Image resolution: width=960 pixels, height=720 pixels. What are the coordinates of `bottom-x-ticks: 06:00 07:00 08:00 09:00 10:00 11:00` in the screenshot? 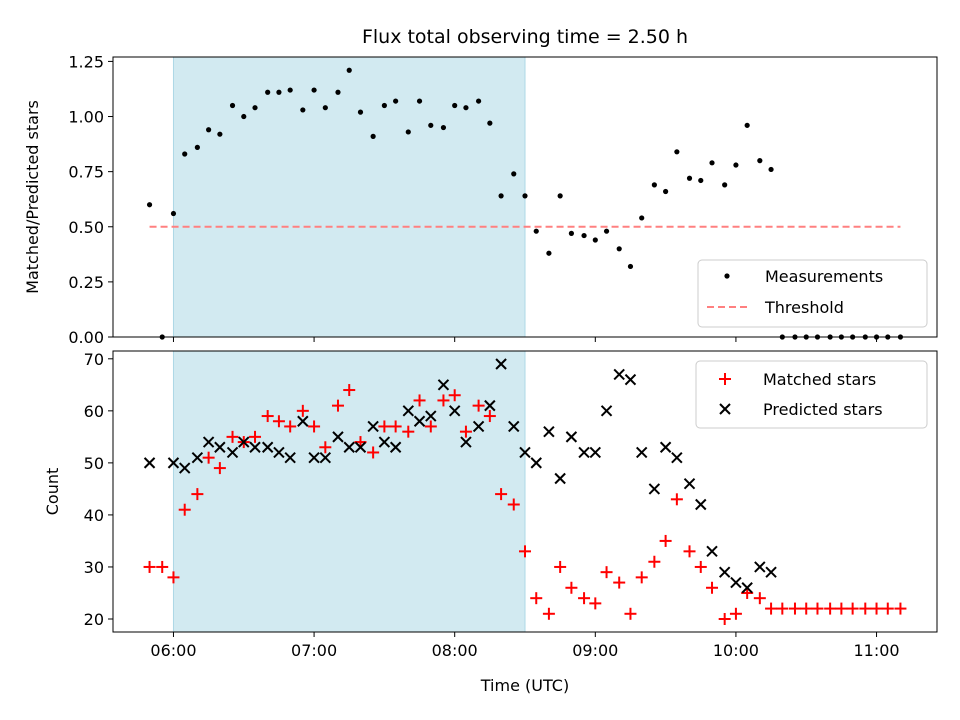 It's located at (525, 646).